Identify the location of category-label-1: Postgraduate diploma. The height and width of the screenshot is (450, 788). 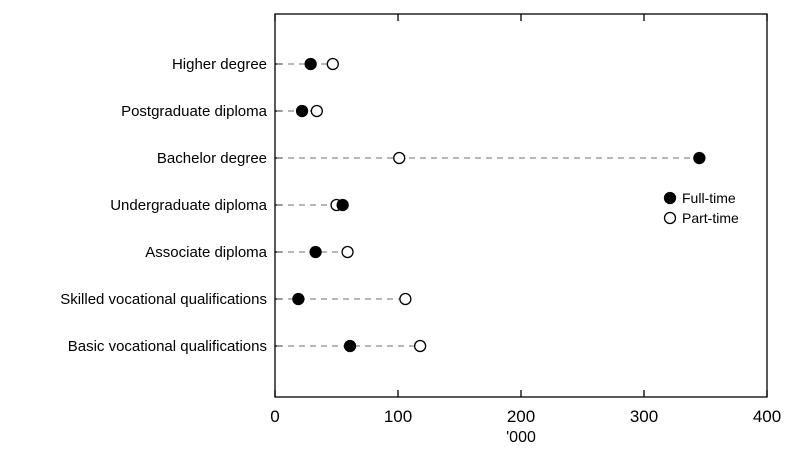
(194, 111).